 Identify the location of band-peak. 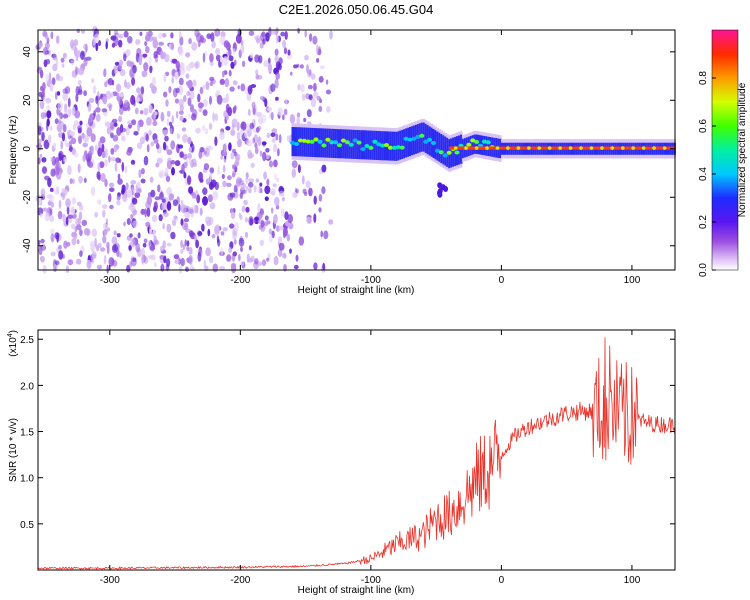
(457, 152).